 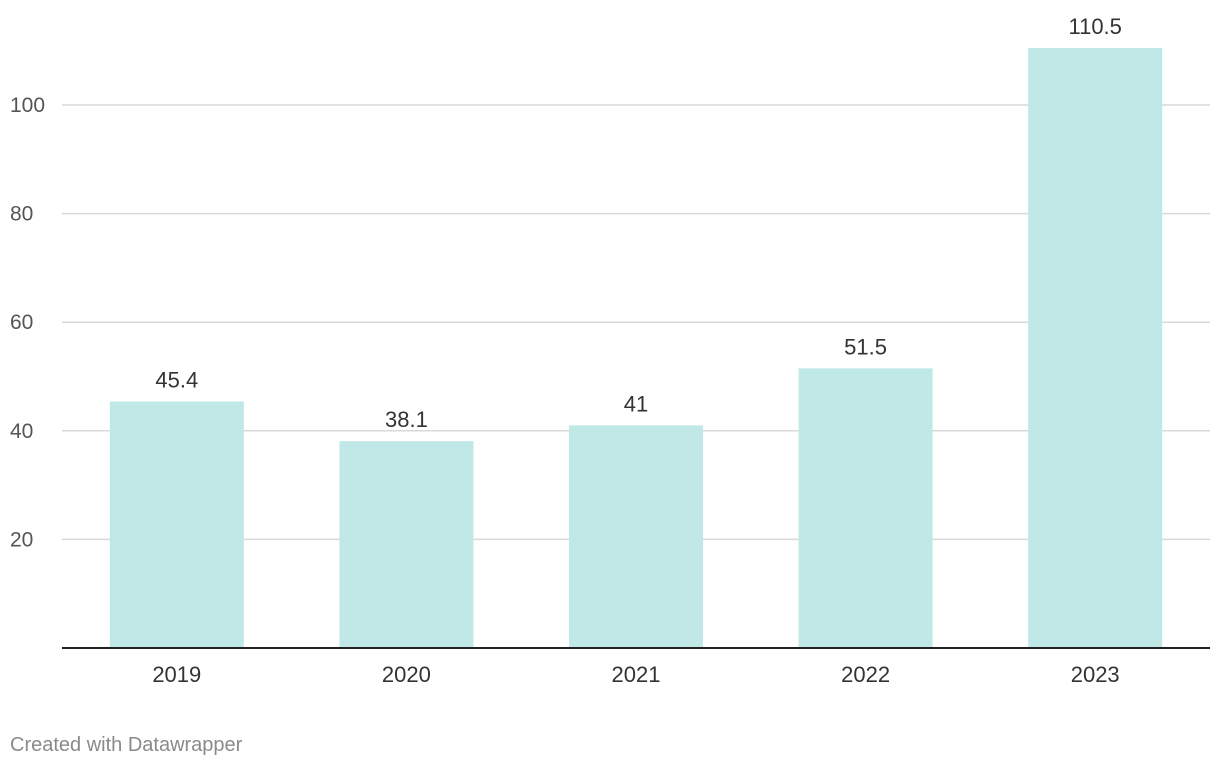 What do you see at coordinates (636, 674) in the screenshot?
I see `x-tick-label: 2021` at bounding box center [636, 674].